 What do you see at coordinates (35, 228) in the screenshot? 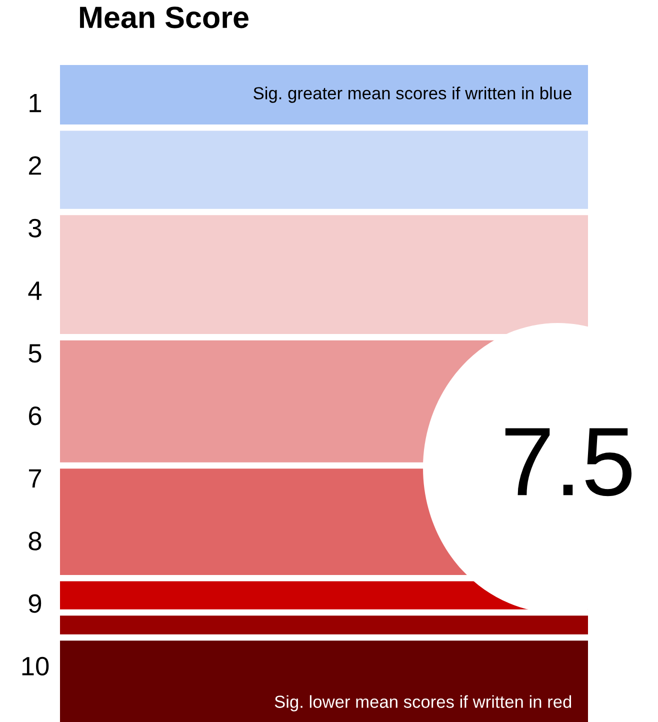
I see `y-tick-label: 3` at bounding box center [35, 228].